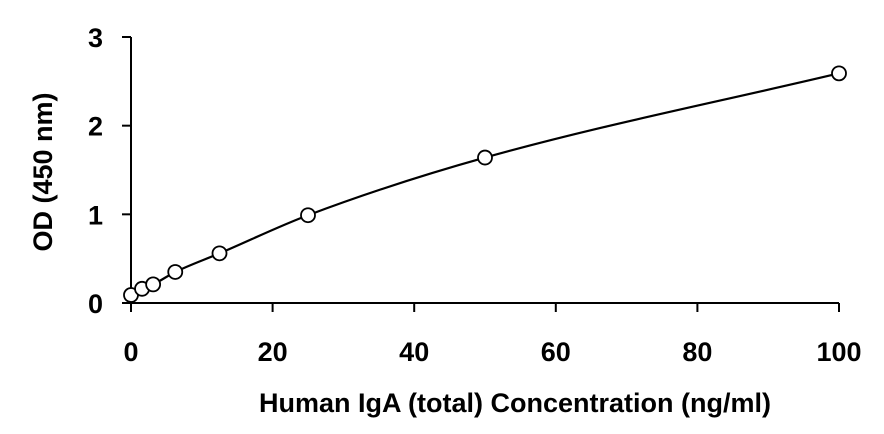  What do you see at coordinates (273, 352) in the screenshot?
I see `x-tick-label: 20` at bounding box center [273, 352].